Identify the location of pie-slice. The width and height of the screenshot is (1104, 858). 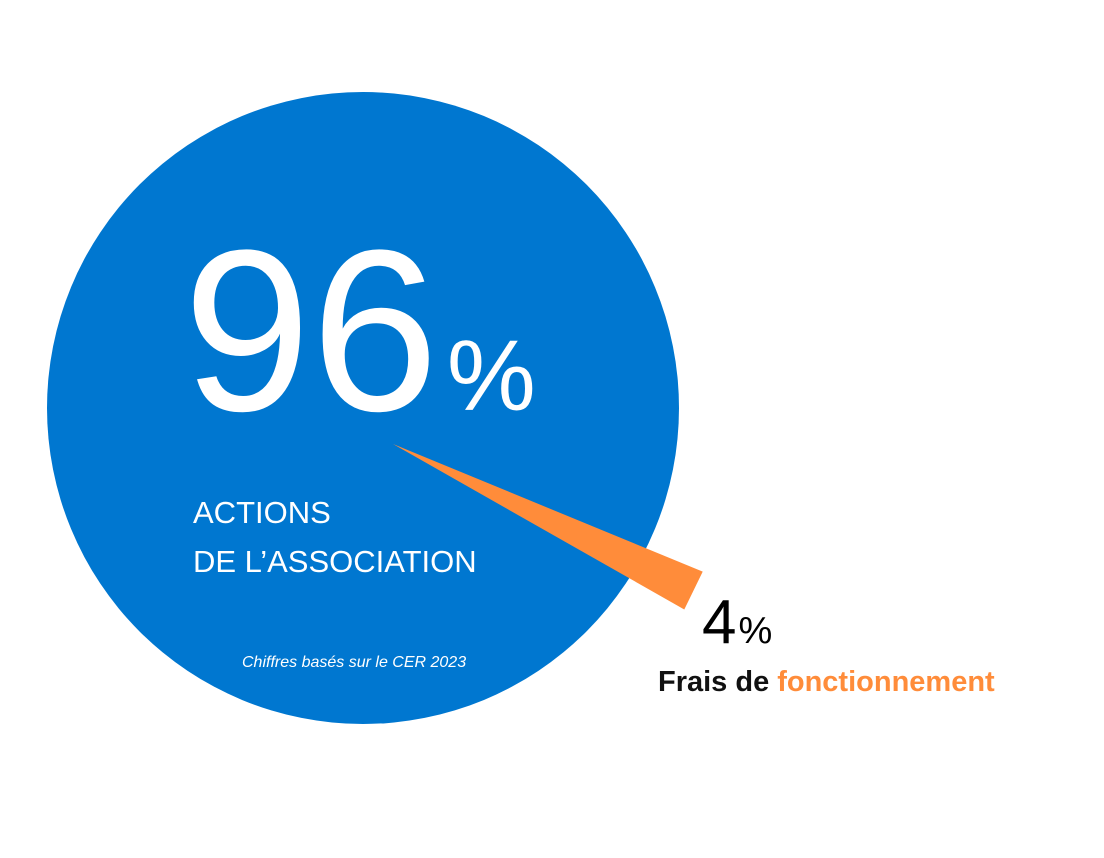
(548, 527).